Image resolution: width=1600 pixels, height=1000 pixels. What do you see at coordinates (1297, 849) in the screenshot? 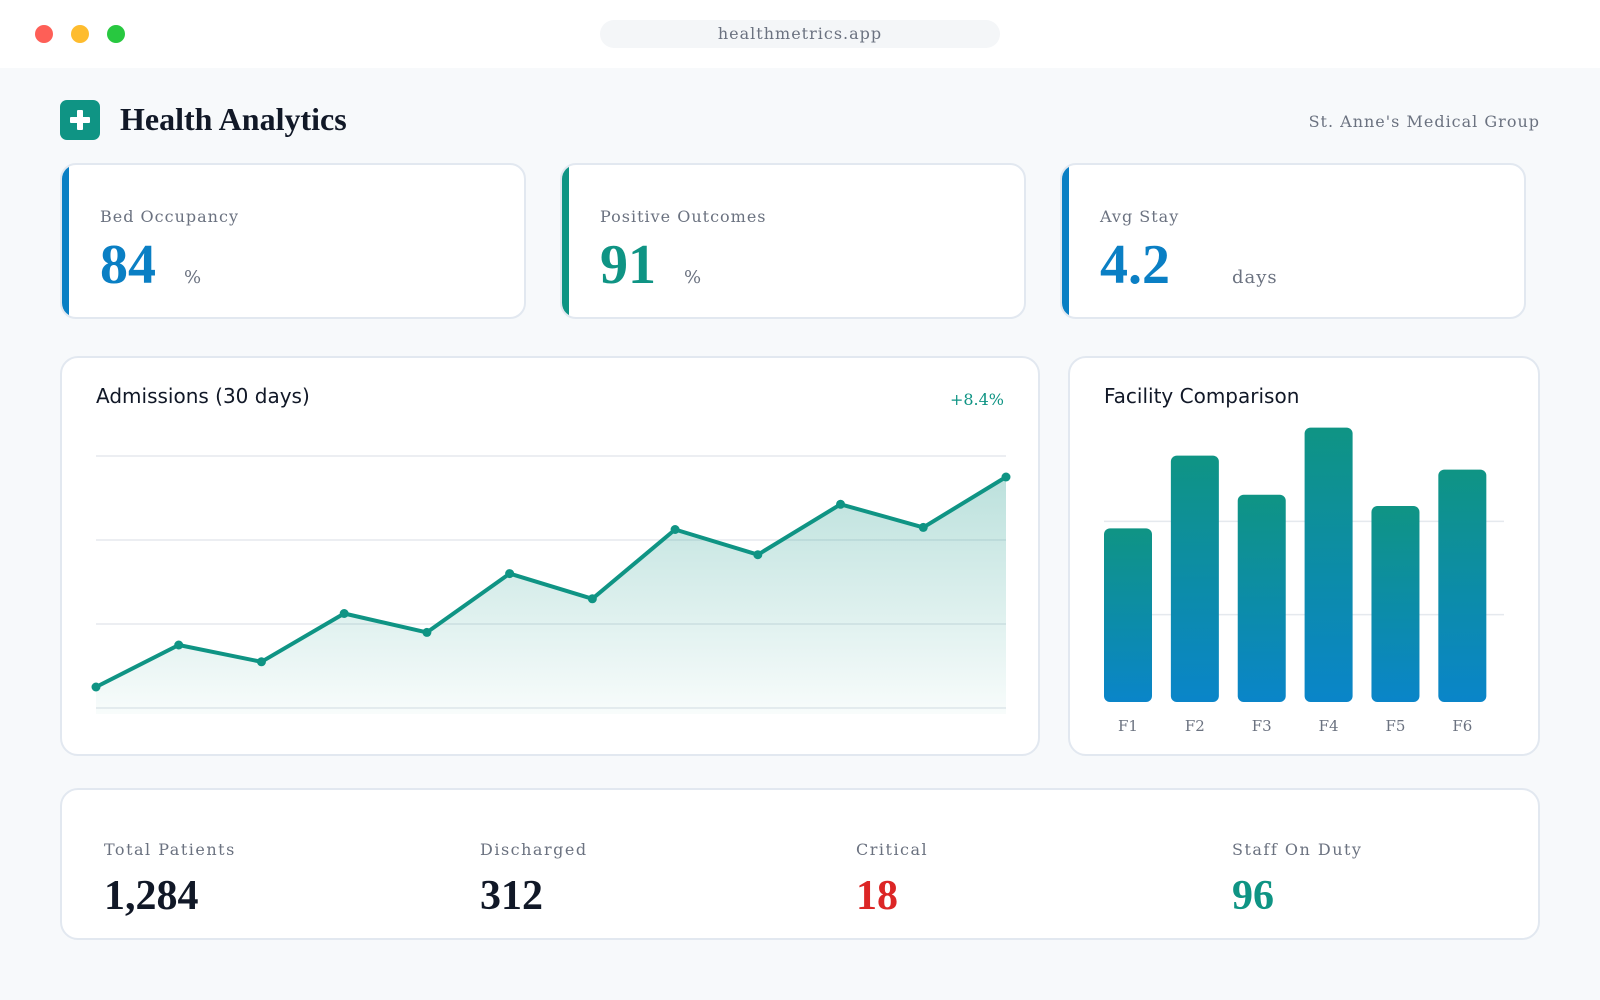
I see `stat-label: Staff On Duty` at bounding box center [1297, 849].